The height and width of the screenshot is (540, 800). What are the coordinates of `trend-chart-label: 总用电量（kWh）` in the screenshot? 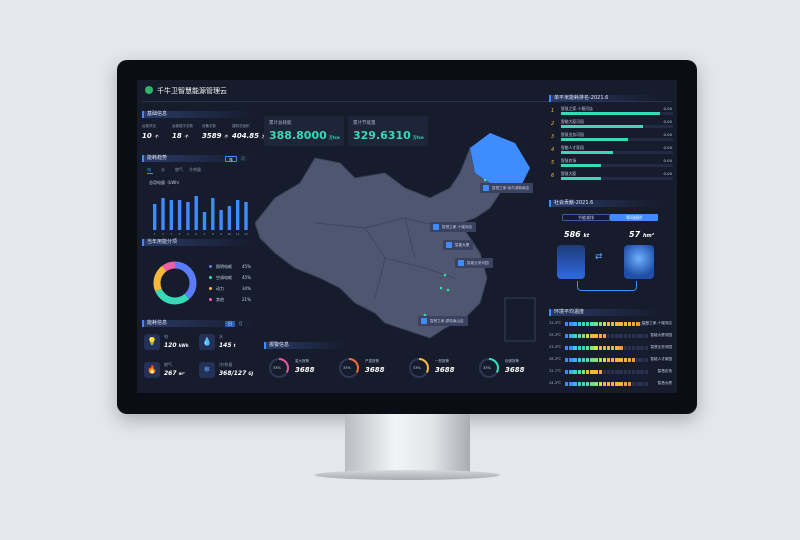 It's located at (165, 182).